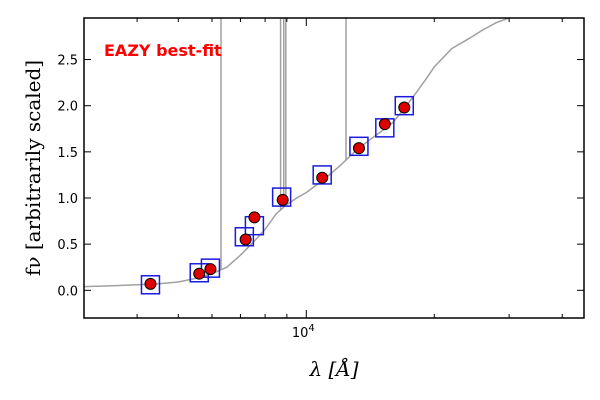 The height and width of the screenshot is (400, 600). I want to click on y-axis-label: fν [arbitrarily scaled], so click(33, 168).